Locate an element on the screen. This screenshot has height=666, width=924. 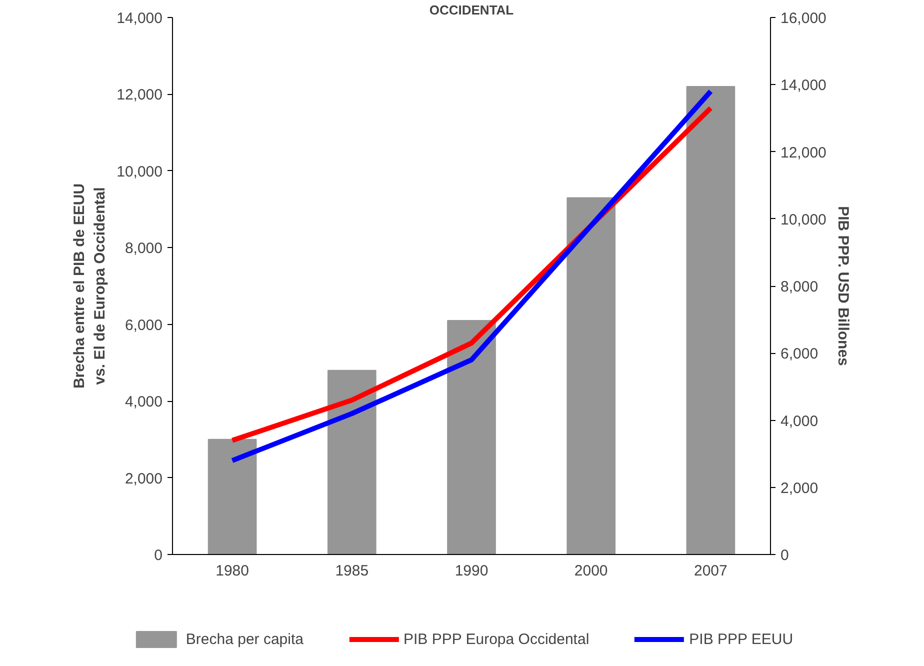
y2-tick-label: 8,000 is located at coordinates (799, 287).